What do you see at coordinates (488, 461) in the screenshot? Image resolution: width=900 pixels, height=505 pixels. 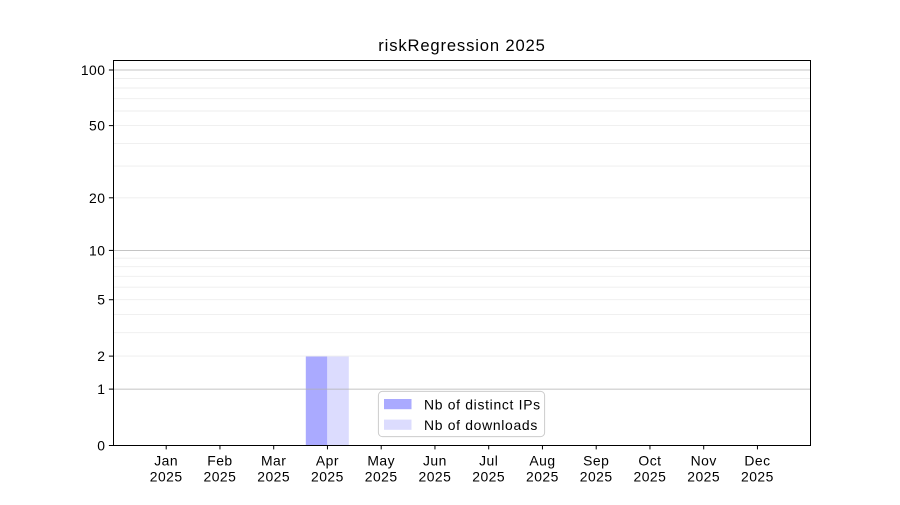 I see `svg-text: Jul` at bounding box center [488, 461].